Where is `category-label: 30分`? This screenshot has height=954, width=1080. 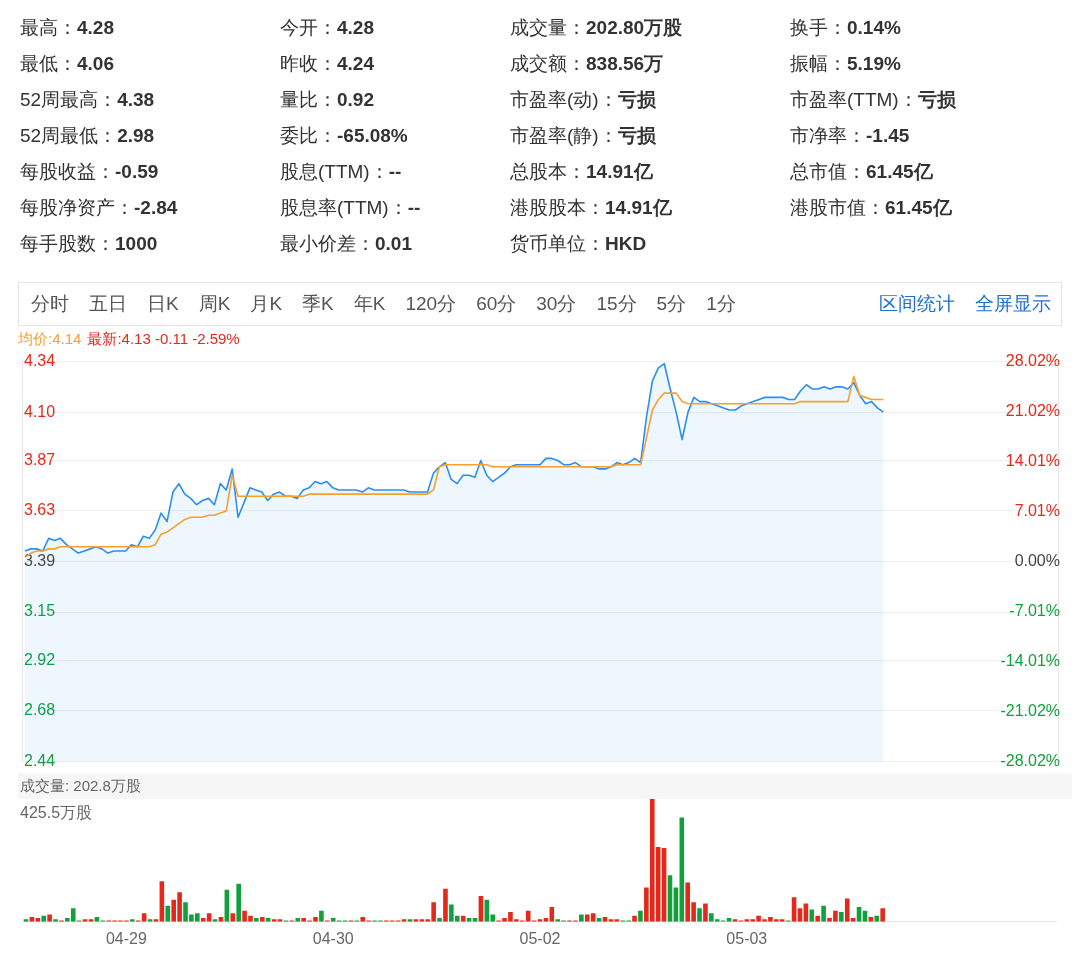 category-label: 30分 is located at coordinates (556, 304).